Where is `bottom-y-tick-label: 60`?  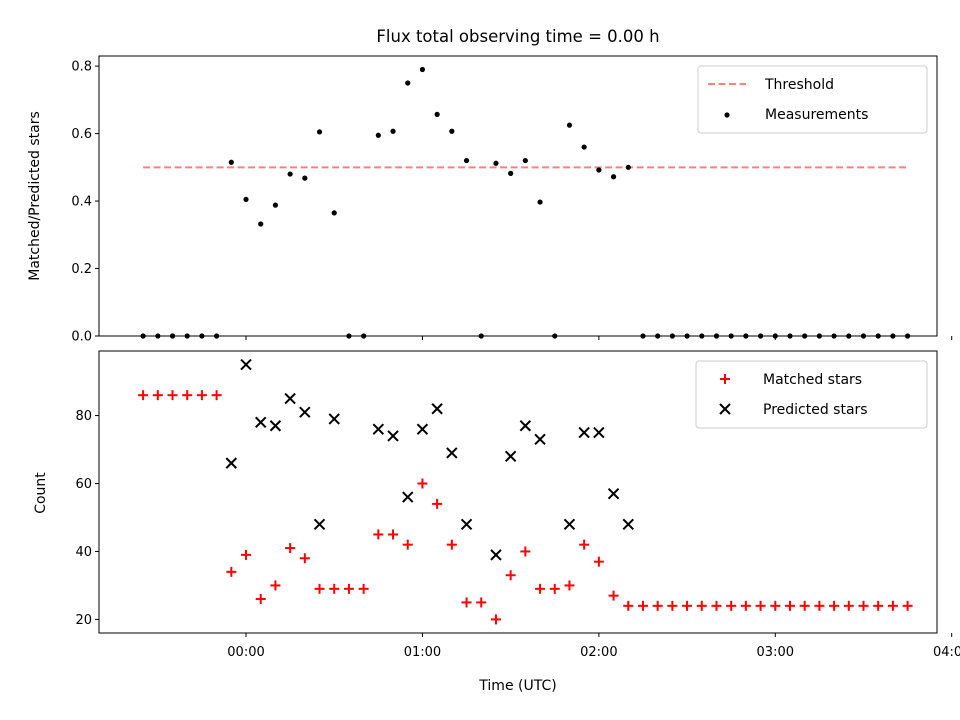 bottom-y-tick-label: 60 is located at coordinates (83, 484).